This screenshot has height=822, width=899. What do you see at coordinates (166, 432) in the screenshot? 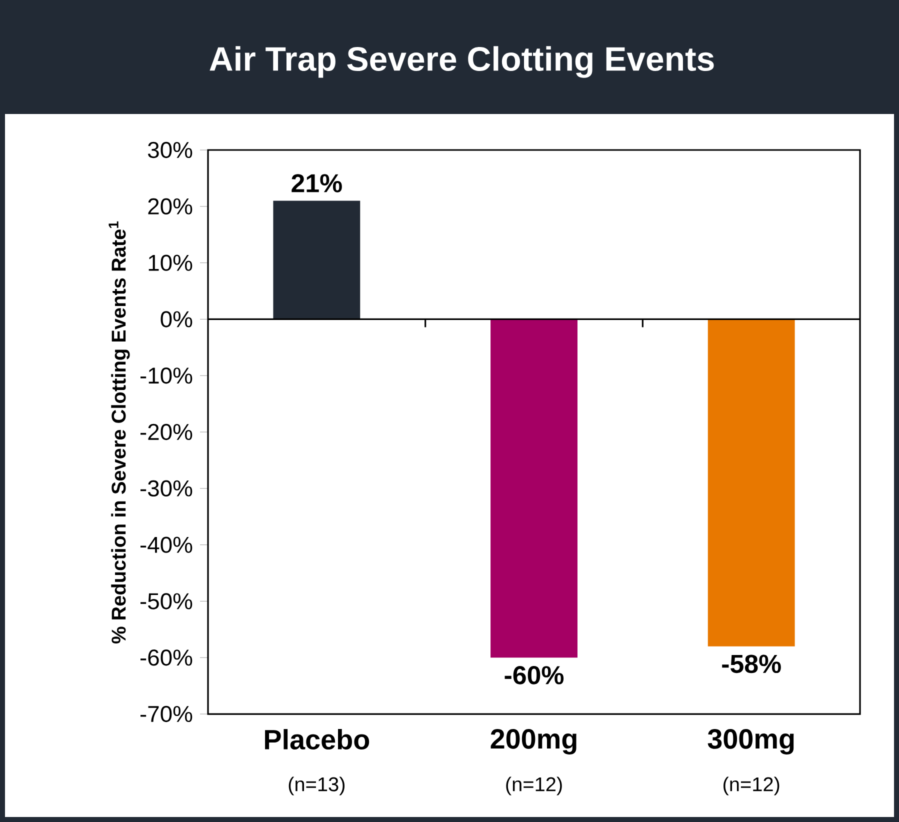
I see `y-tick-label: -20%` at bounding box center [166, 432].